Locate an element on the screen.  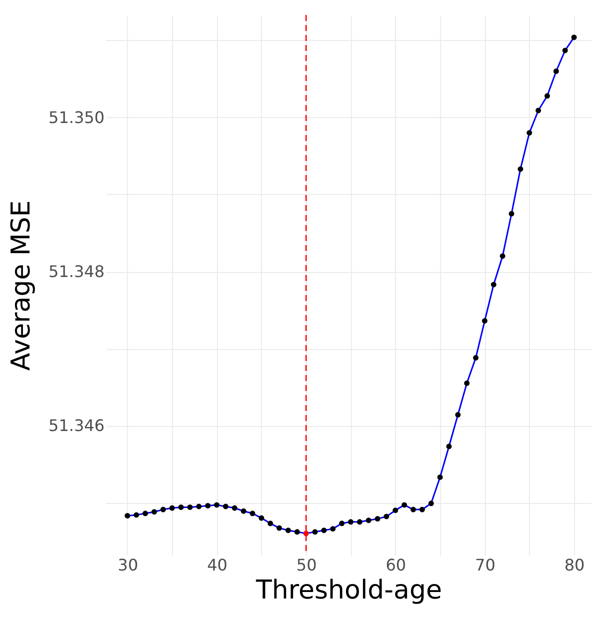
y-tick-label: 51.350 is located at coordinates (76, 117).